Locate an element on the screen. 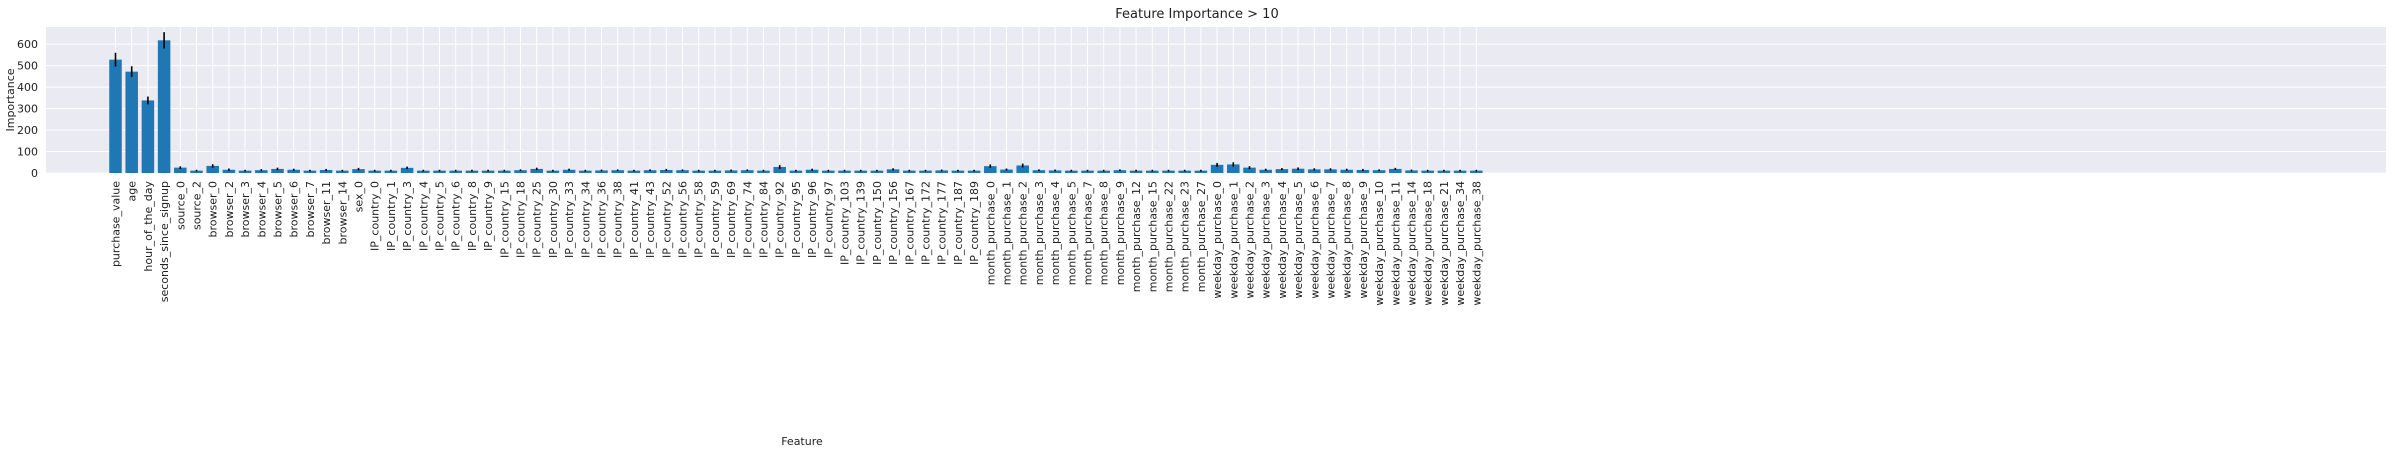  x-tick-label: weekday_purchase_0 is located at coordinates (1217, 240).